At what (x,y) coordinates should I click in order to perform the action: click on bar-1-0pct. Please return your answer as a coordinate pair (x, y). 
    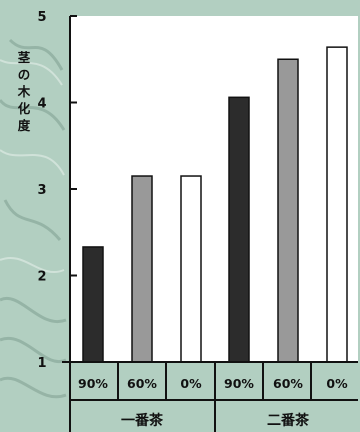
    Looking at the image, I should click on (191, 269).